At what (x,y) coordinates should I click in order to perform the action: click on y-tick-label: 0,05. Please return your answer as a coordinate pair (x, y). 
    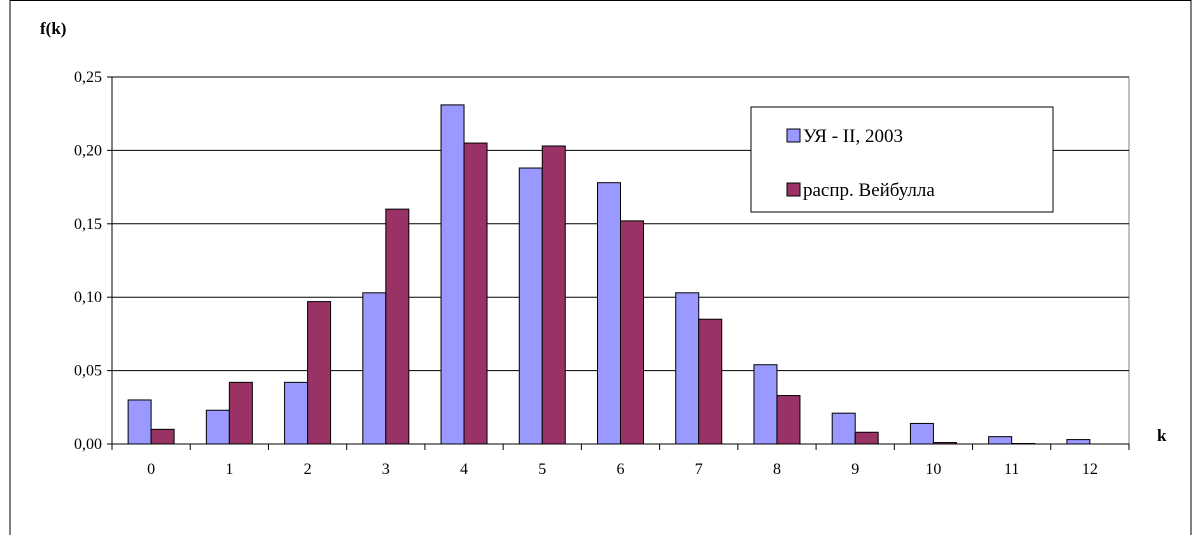
    Looking at the image, I should click on (88, 371).